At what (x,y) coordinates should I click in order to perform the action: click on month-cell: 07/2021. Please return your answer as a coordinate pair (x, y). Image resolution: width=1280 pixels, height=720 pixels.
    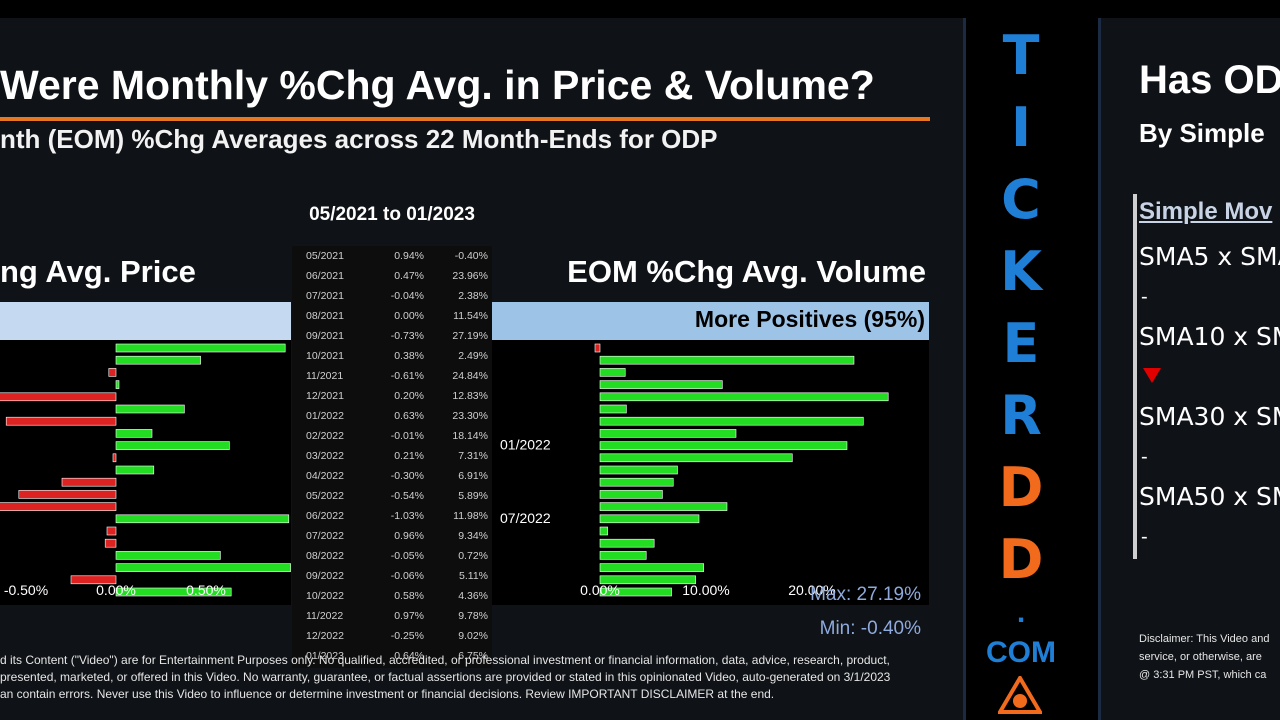
    Looking at the image, I should click on (325, 296).